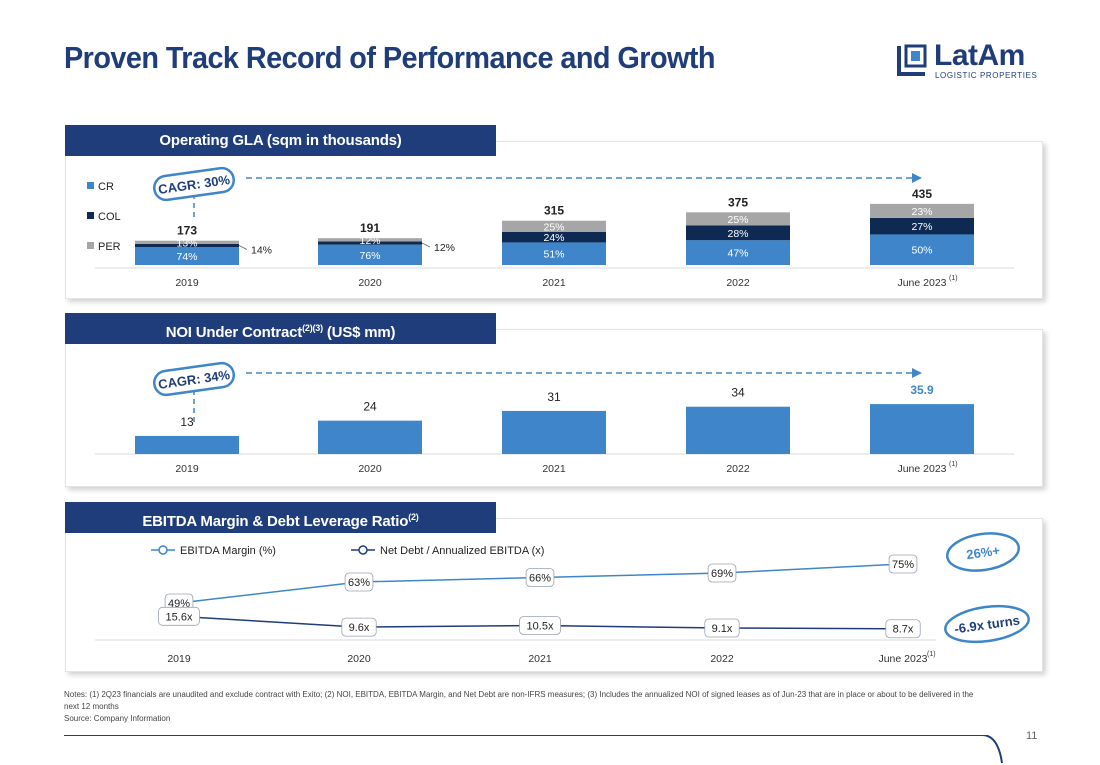 This screenshot has height=765, width=1100. What do you see at coordinates (462, 551) in the screenshot?
I see `legend-label: Net Debt / Annualized EBITDA (x)` at bounding box center [462, 551].